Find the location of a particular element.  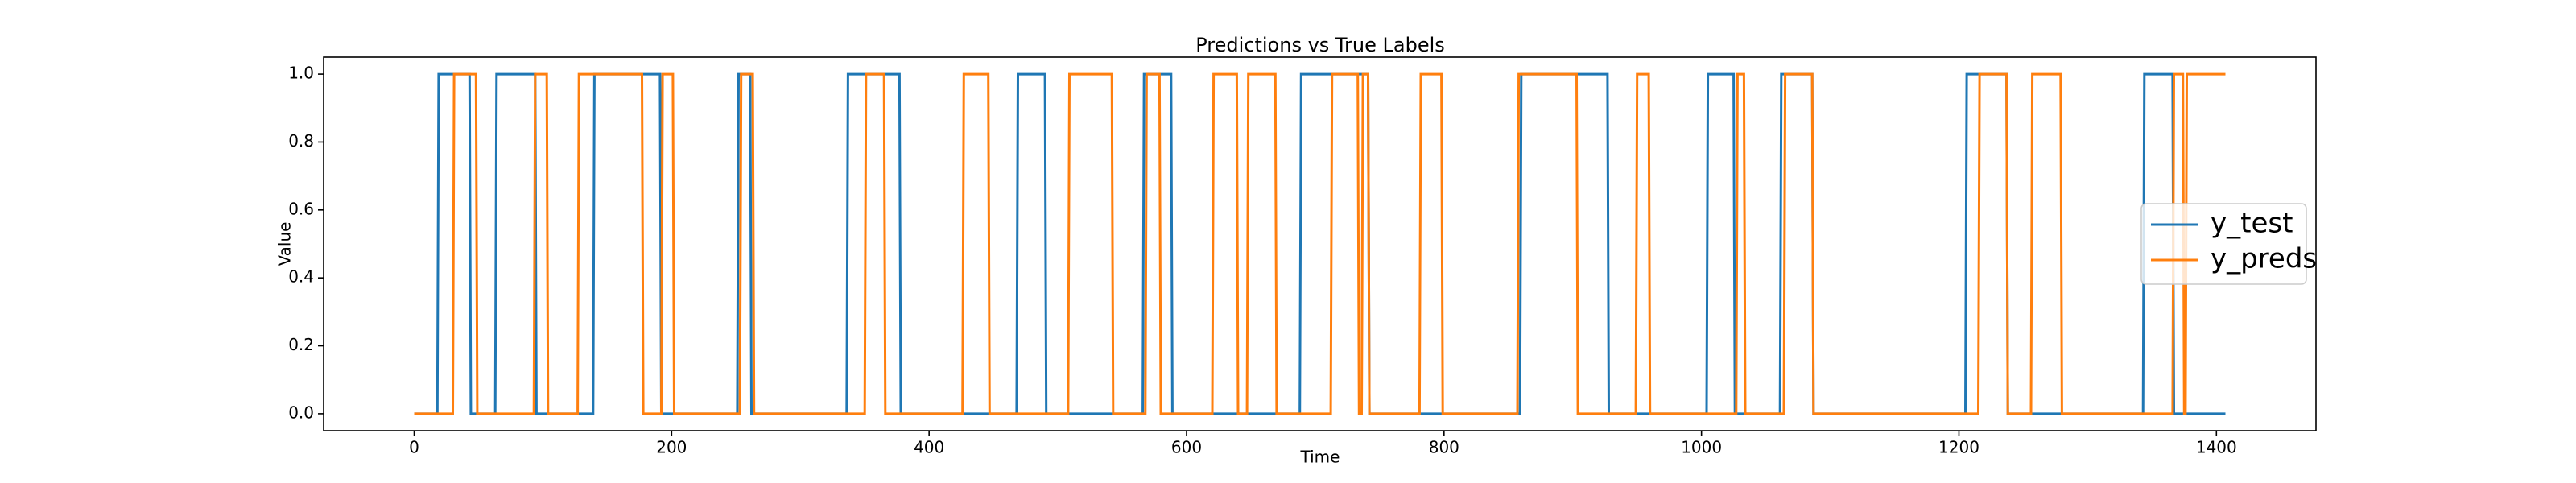

x-tick-label: 200 is located at coordinates (671, 447).